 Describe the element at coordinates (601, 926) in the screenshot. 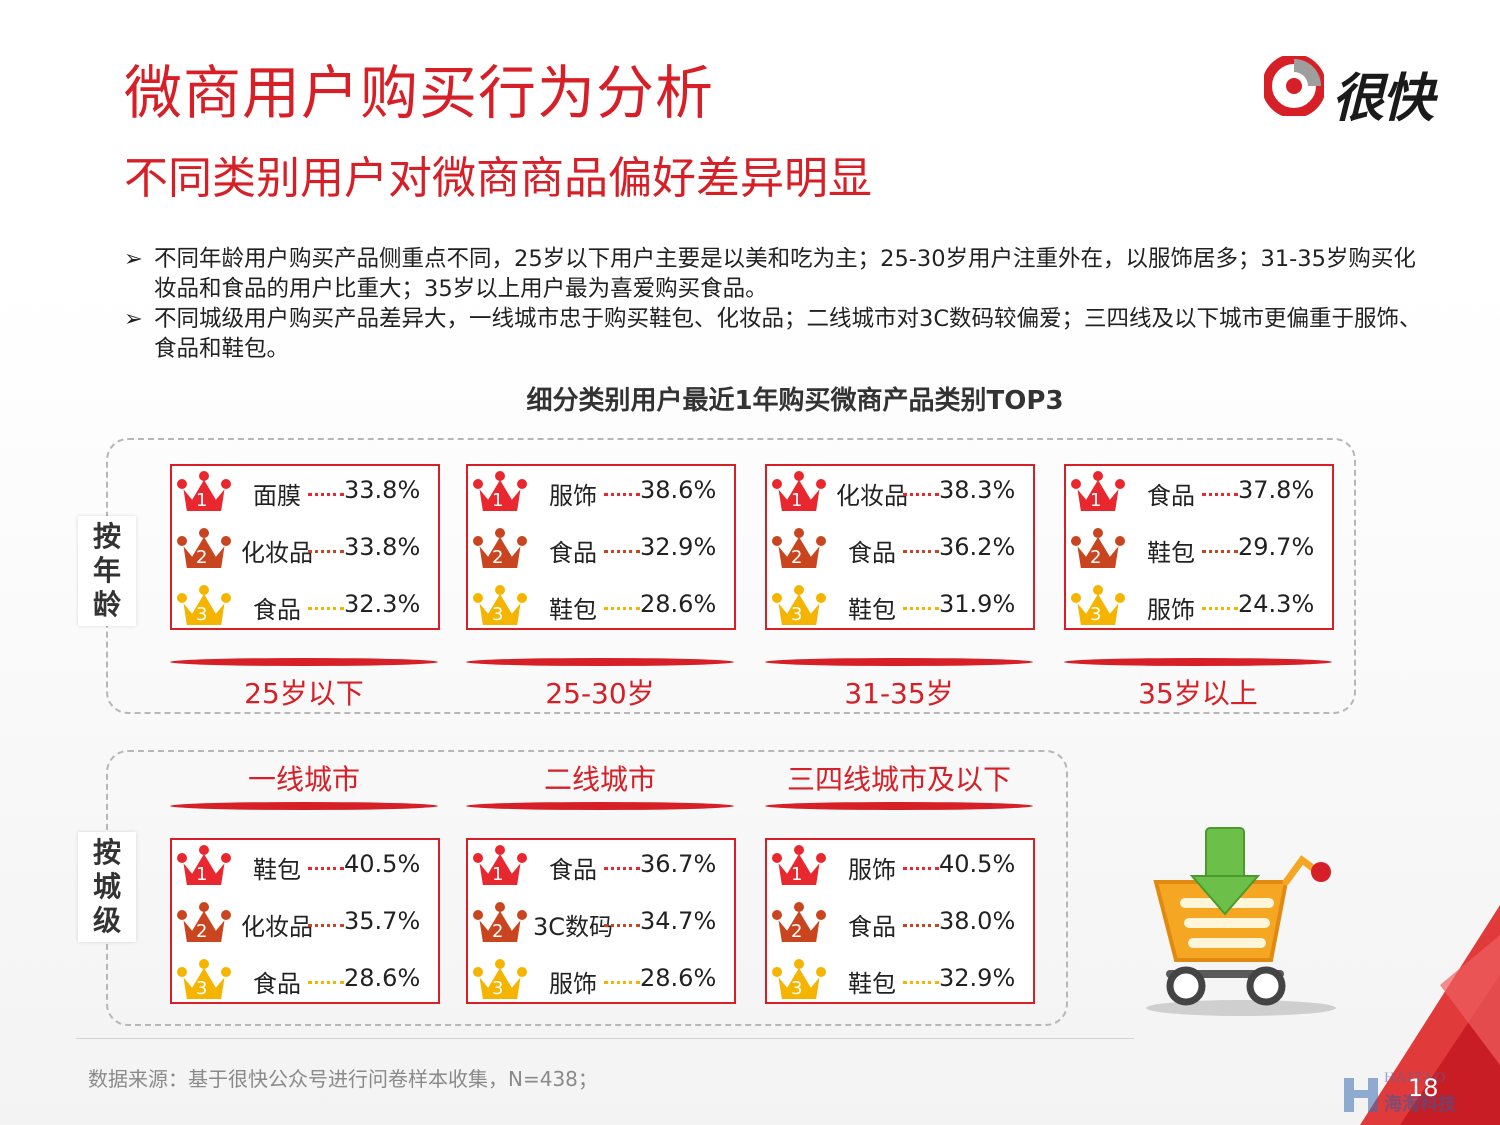

I see `rank-row: 2 3C数码 34.7%` at that location.